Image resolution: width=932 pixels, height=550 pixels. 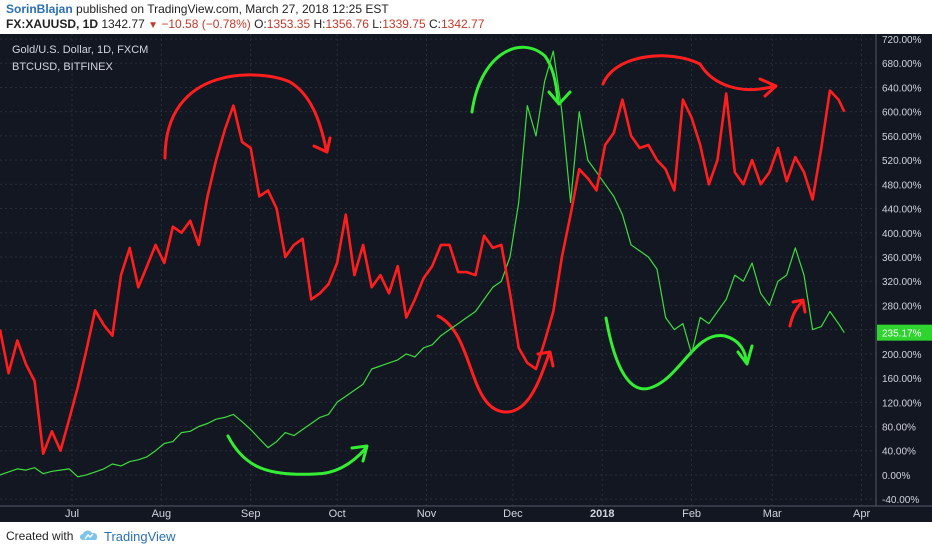 What do you see at coordinates (462, 24) in the screenshot?
I see `ohlc-close-value: 1342.77` at bounding box center [462, 24].